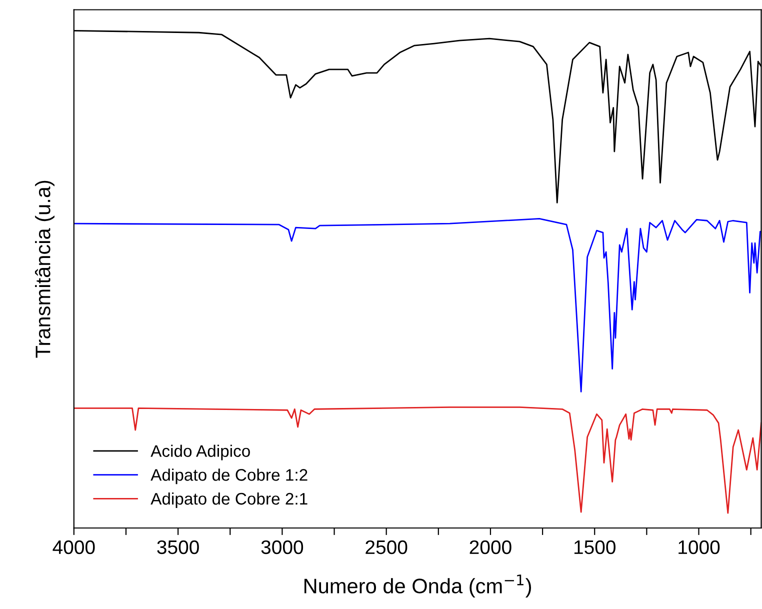 The width and height of the screenshot is (762, 609). What do you see at coordinates (229, 476) in the screenshot?
I see `legend-label: Adipato de Cobre 1:2` at bounding box center [229, 476].